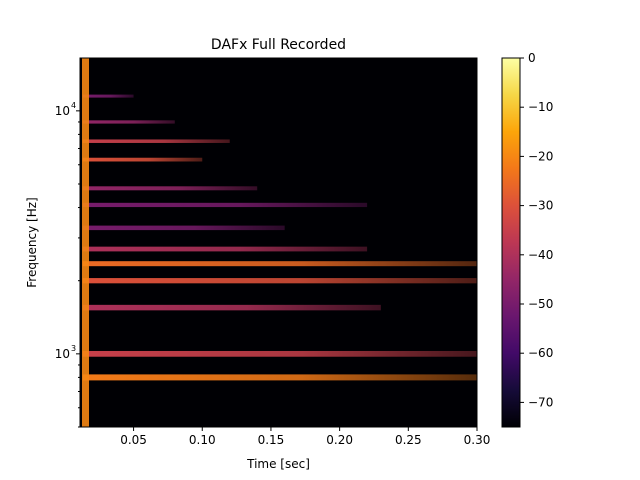 The height and width of the screenshot is (480, 640). What do you see at coordinates (536, 230) in the screenshot?
I see `colorbar-ticks: 0 −10 −20 −30 −40 −50 −60 −70` at bounding box center [536, 230].